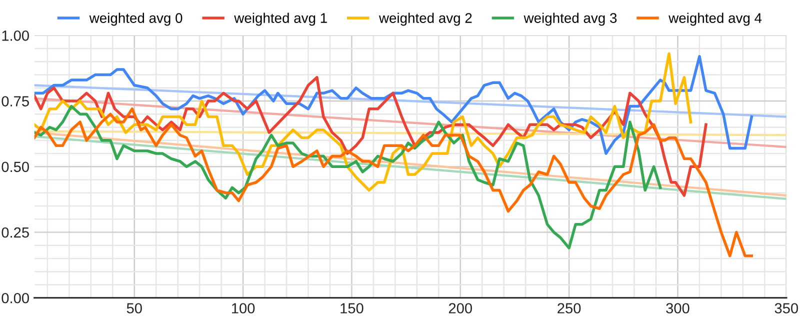 This screenshot has height=322, width=800. I want to click on legend-label: weighted avg 4, so click(715, 19).